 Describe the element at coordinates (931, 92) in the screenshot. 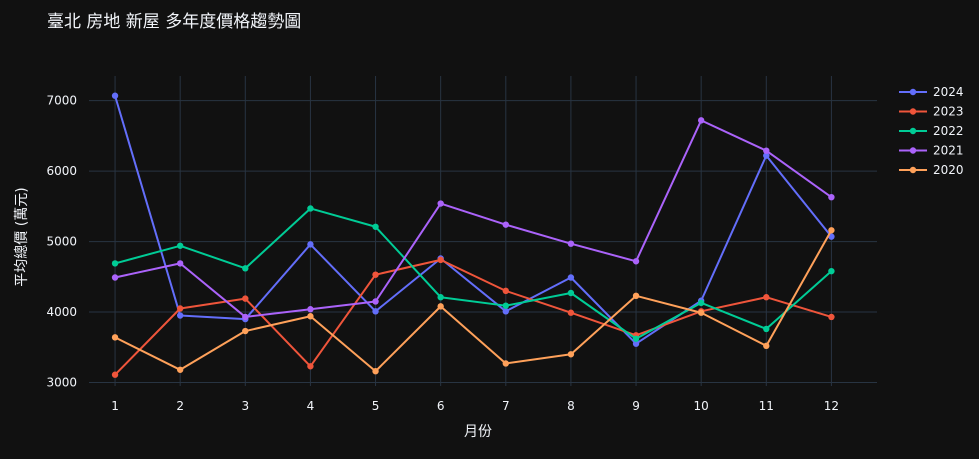

I see `legend-item-2024: 2024` at that location.